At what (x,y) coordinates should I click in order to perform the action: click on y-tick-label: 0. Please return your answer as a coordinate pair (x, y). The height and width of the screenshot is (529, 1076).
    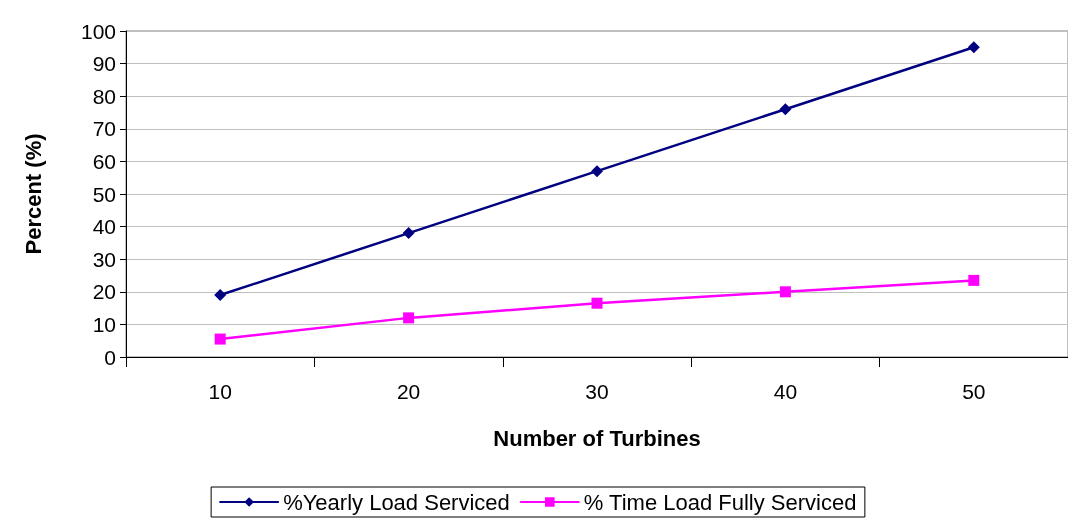
    Looking at the image, I should click on (110, 357).